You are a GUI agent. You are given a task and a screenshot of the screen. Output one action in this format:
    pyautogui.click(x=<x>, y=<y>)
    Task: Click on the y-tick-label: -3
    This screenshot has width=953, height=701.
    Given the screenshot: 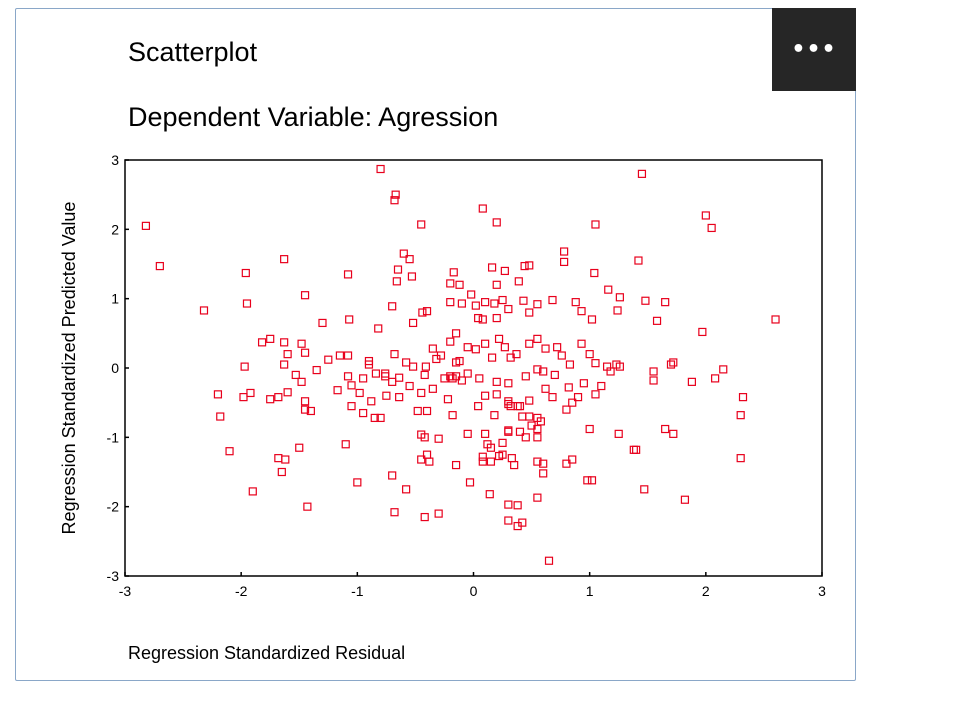 What is the action you would take?
    pyautogui.click(x=113, y=576)
    